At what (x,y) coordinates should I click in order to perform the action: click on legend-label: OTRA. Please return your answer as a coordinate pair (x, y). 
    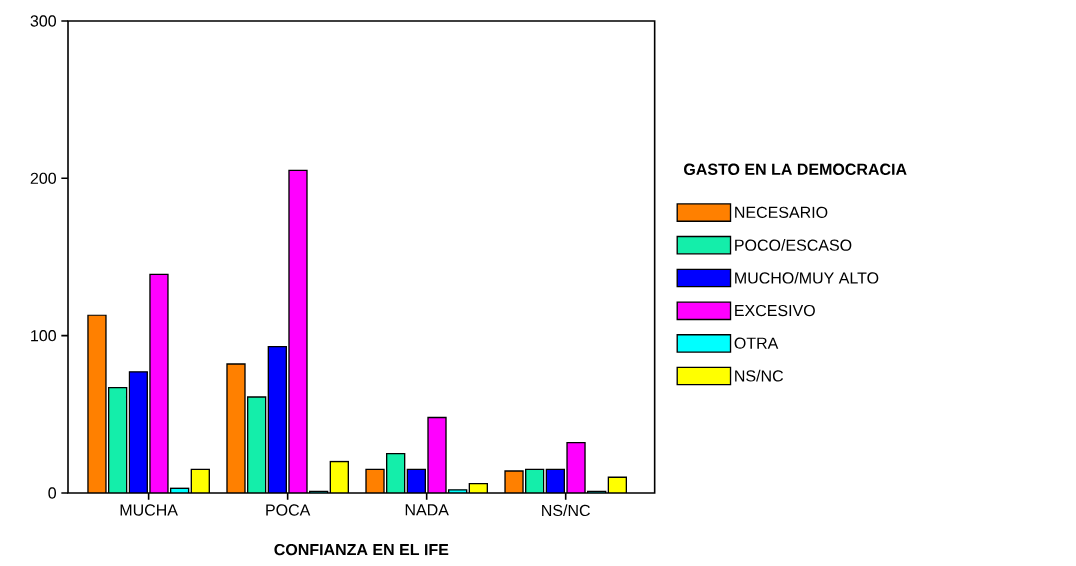
    Looking at the image, I should click on (756, 343).